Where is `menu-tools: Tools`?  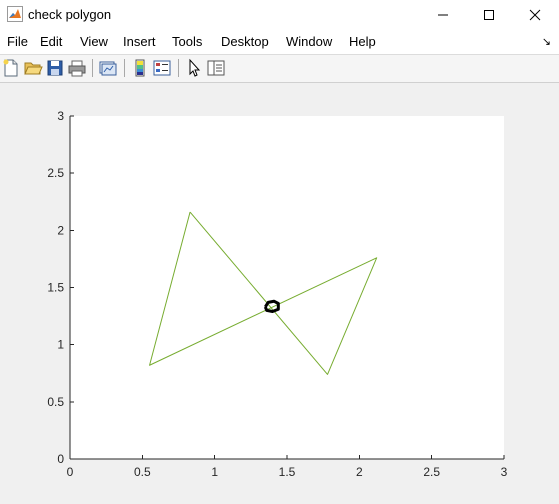
menu-tools: Tools is located at coordinates (187, 41).